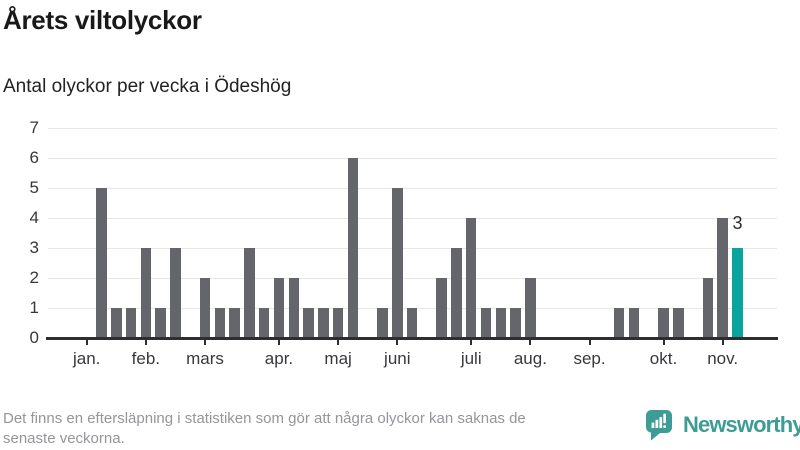 This screenshot has width=800, height=450. Describe the element at coordinates (34, 217) in the screenshot. I see `y-axis-label-4: 4` at that location.